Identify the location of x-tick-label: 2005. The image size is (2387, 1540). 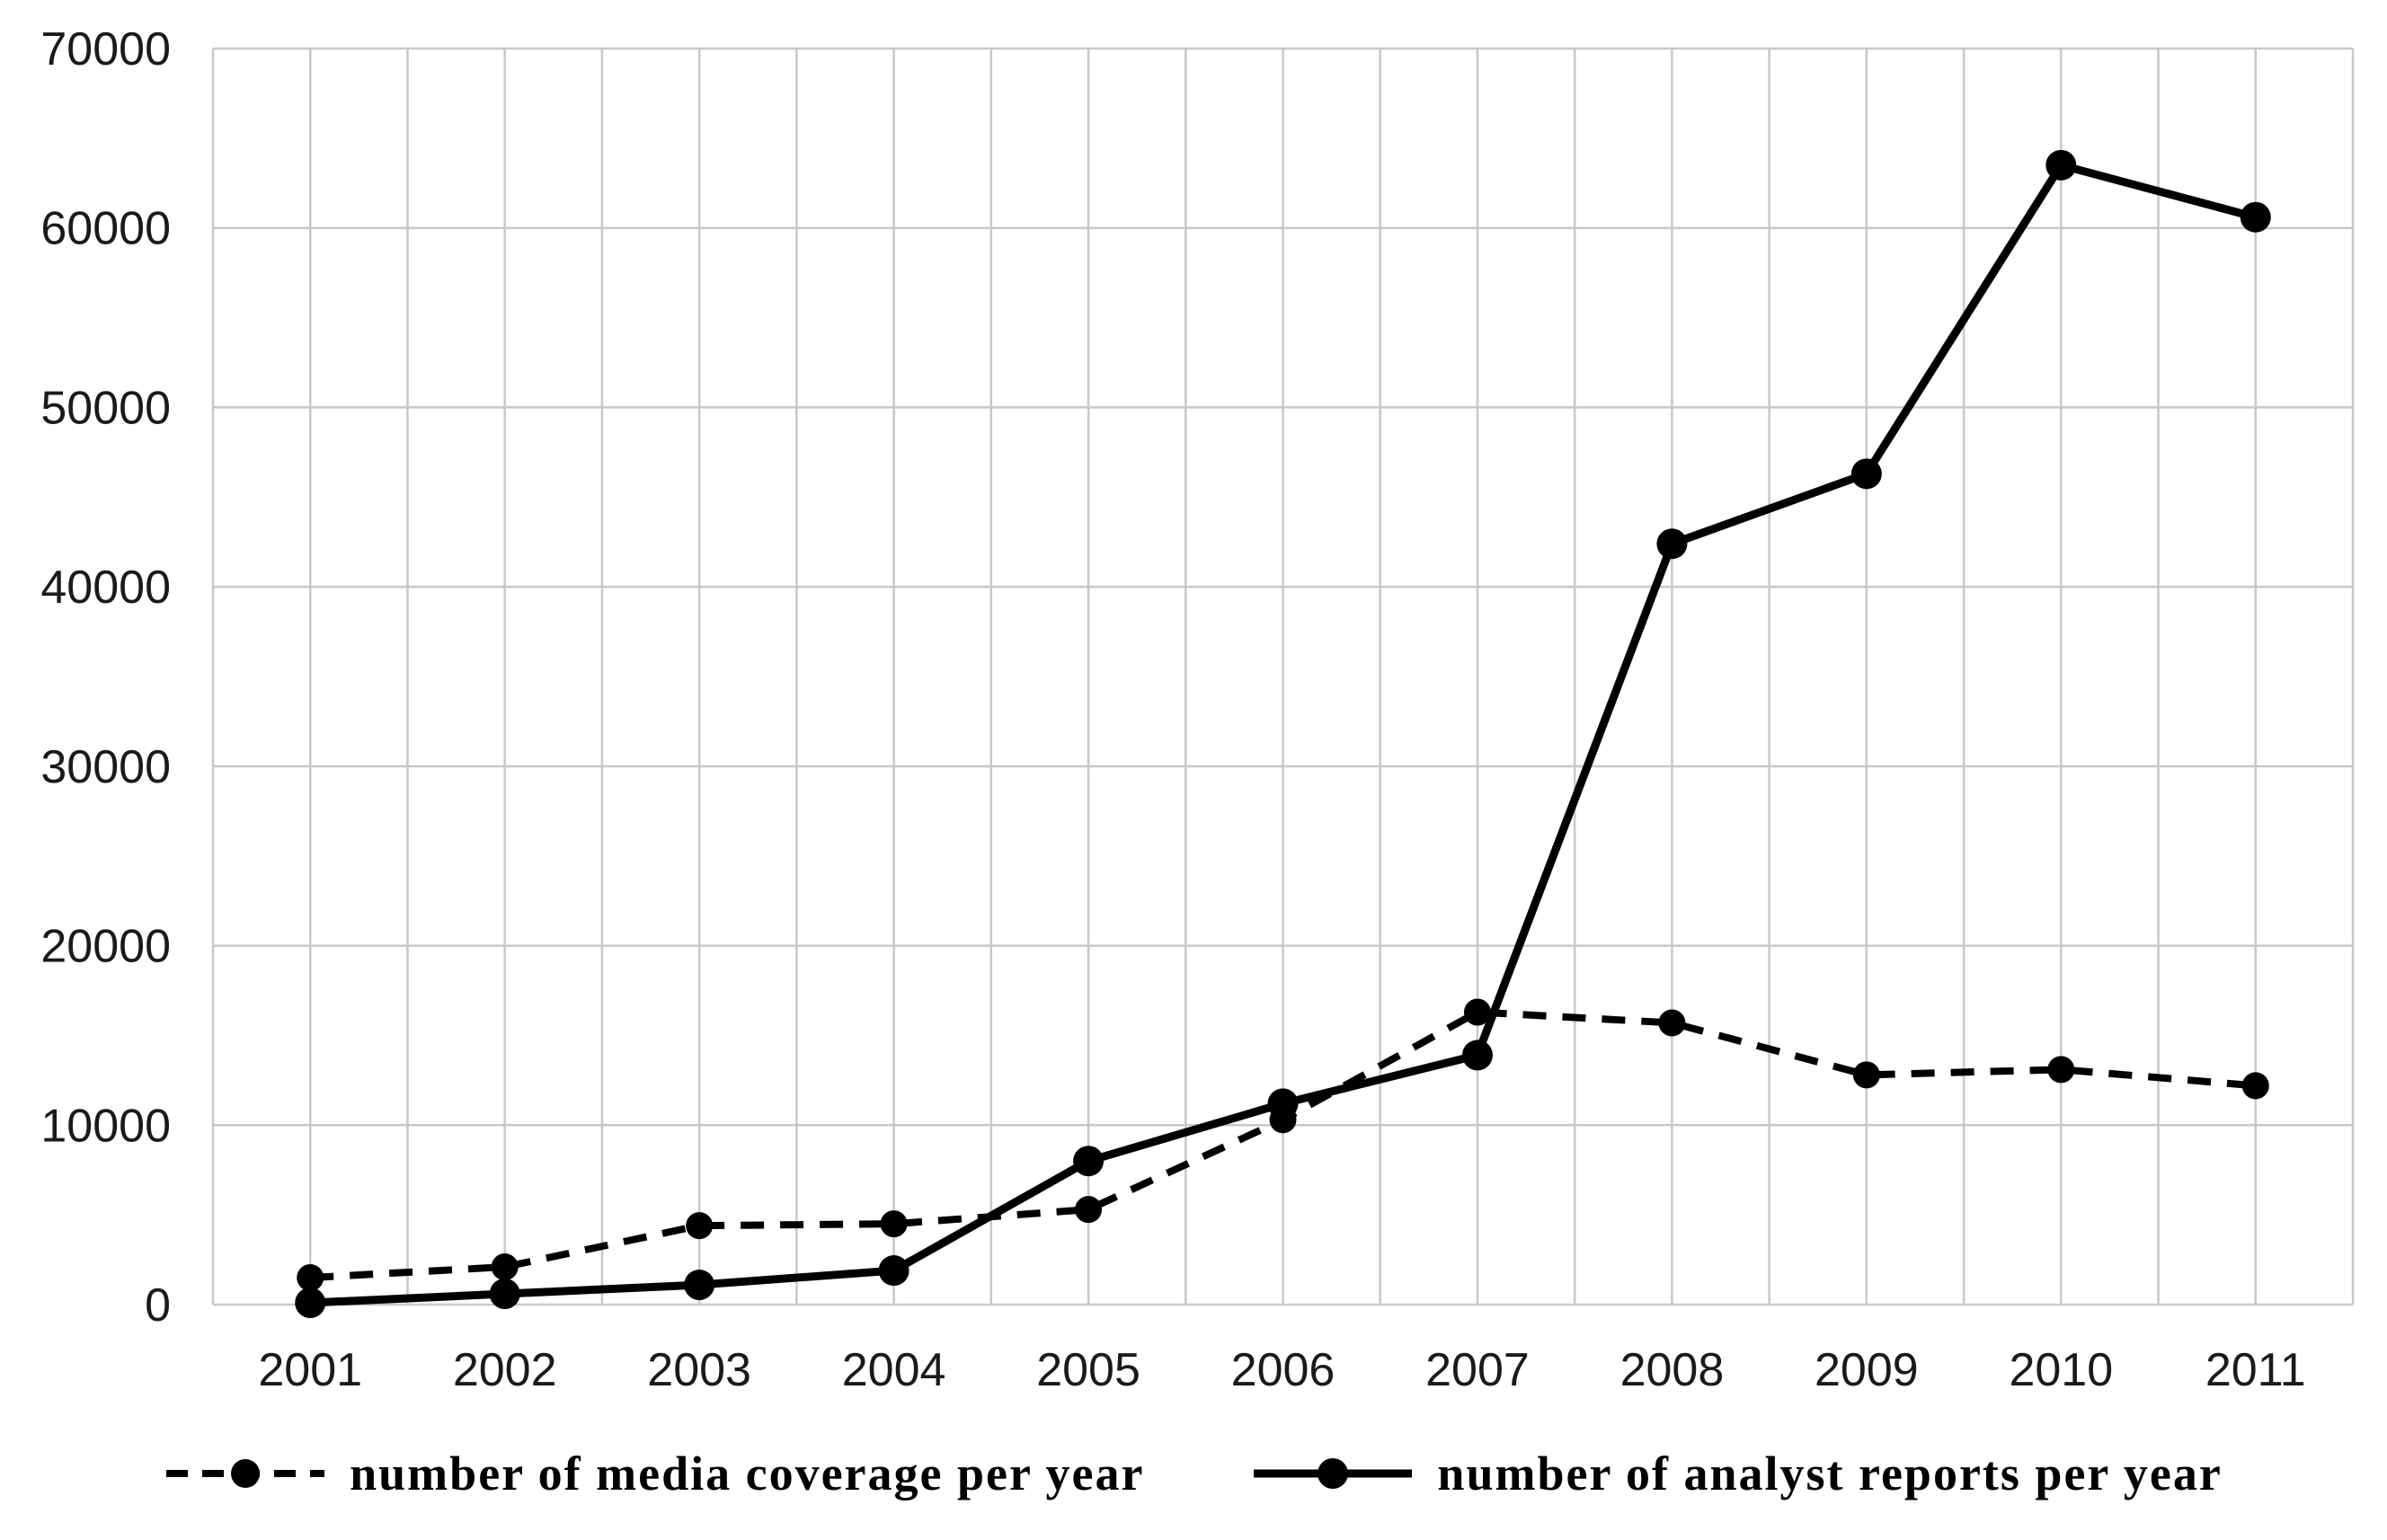
(1088, 1370).